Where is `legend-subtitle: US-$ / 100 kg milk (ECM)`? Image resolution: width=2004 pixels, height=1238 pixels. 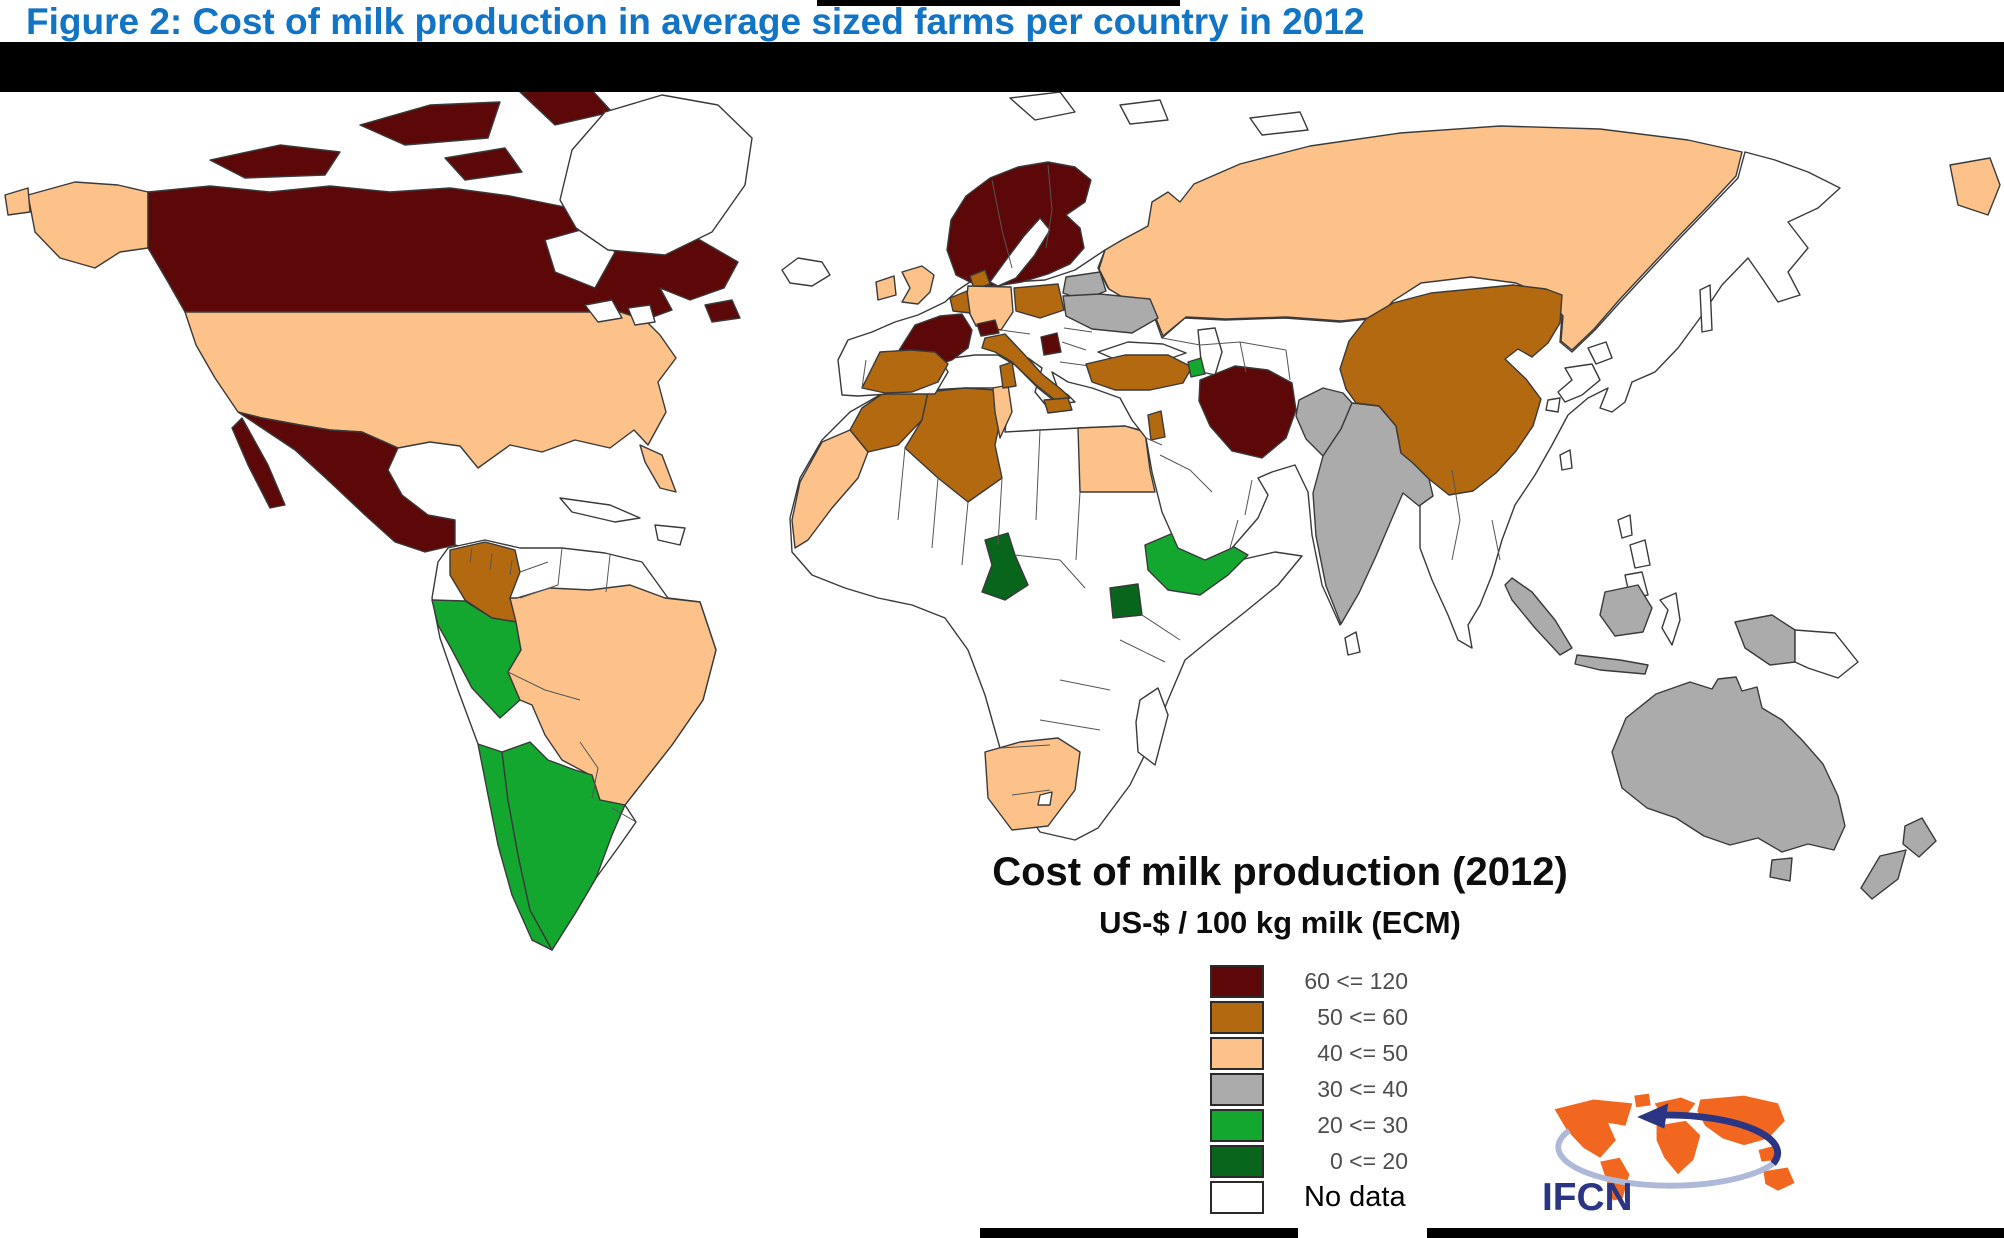 legend-subtitle: US-$ / 100 kg milk (ECM) is located at coordinates (1280, 922).